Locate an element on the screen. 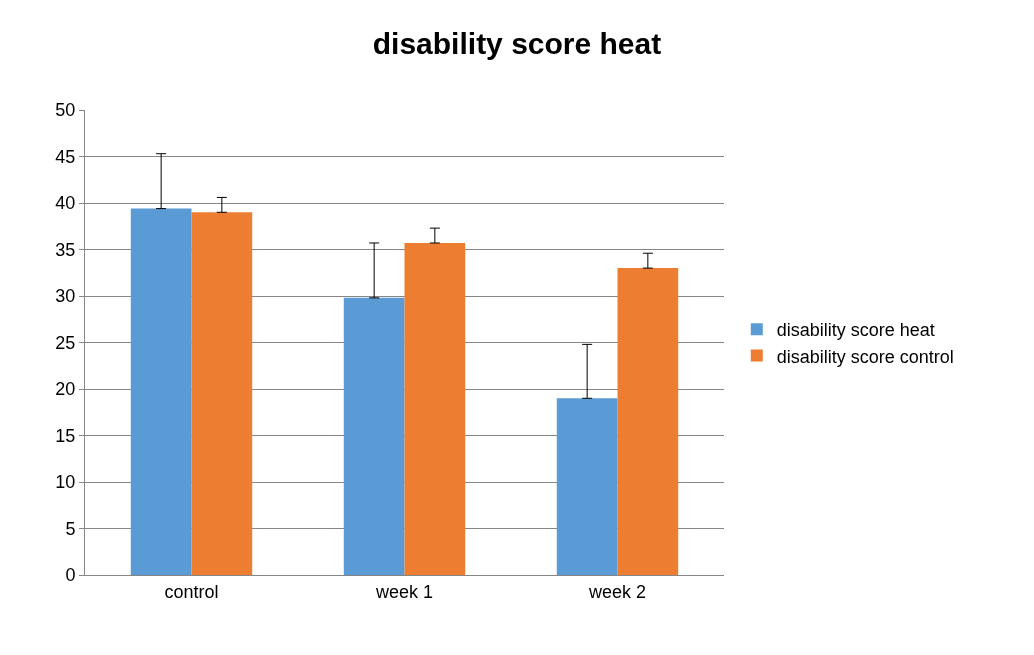  y-tick-label: 15 is located at coordinates (65, 435).